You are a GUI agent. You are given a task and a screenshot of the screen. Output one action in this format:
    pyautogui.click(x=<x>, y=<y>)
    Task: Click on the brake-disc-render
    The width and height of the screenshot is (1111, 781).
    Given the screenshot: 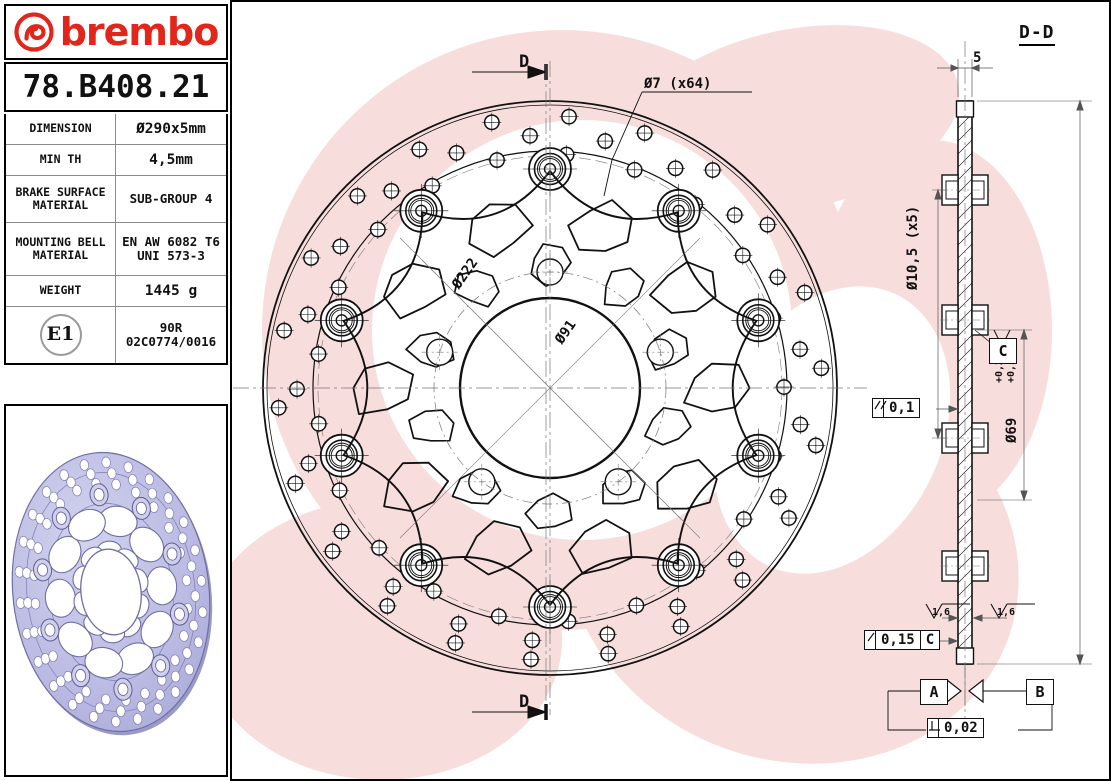 What is the action you would take?
    pyautogui.click(x=112, y=593)
    